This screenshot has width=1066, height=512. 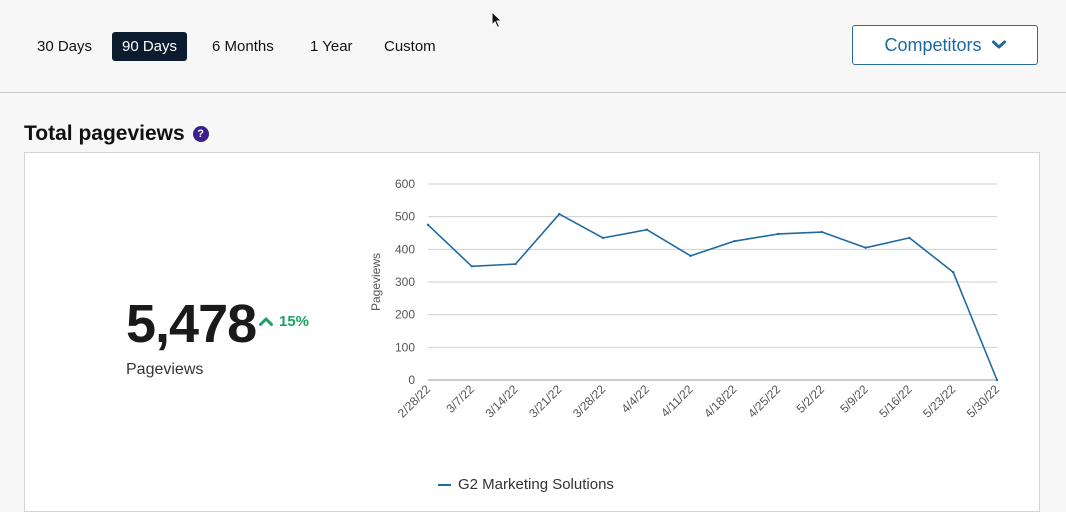 What do you see at coordinates (200, 134) in the screenshot?
I see `question-circle-icon: ?` at bounding box center [200, 134].